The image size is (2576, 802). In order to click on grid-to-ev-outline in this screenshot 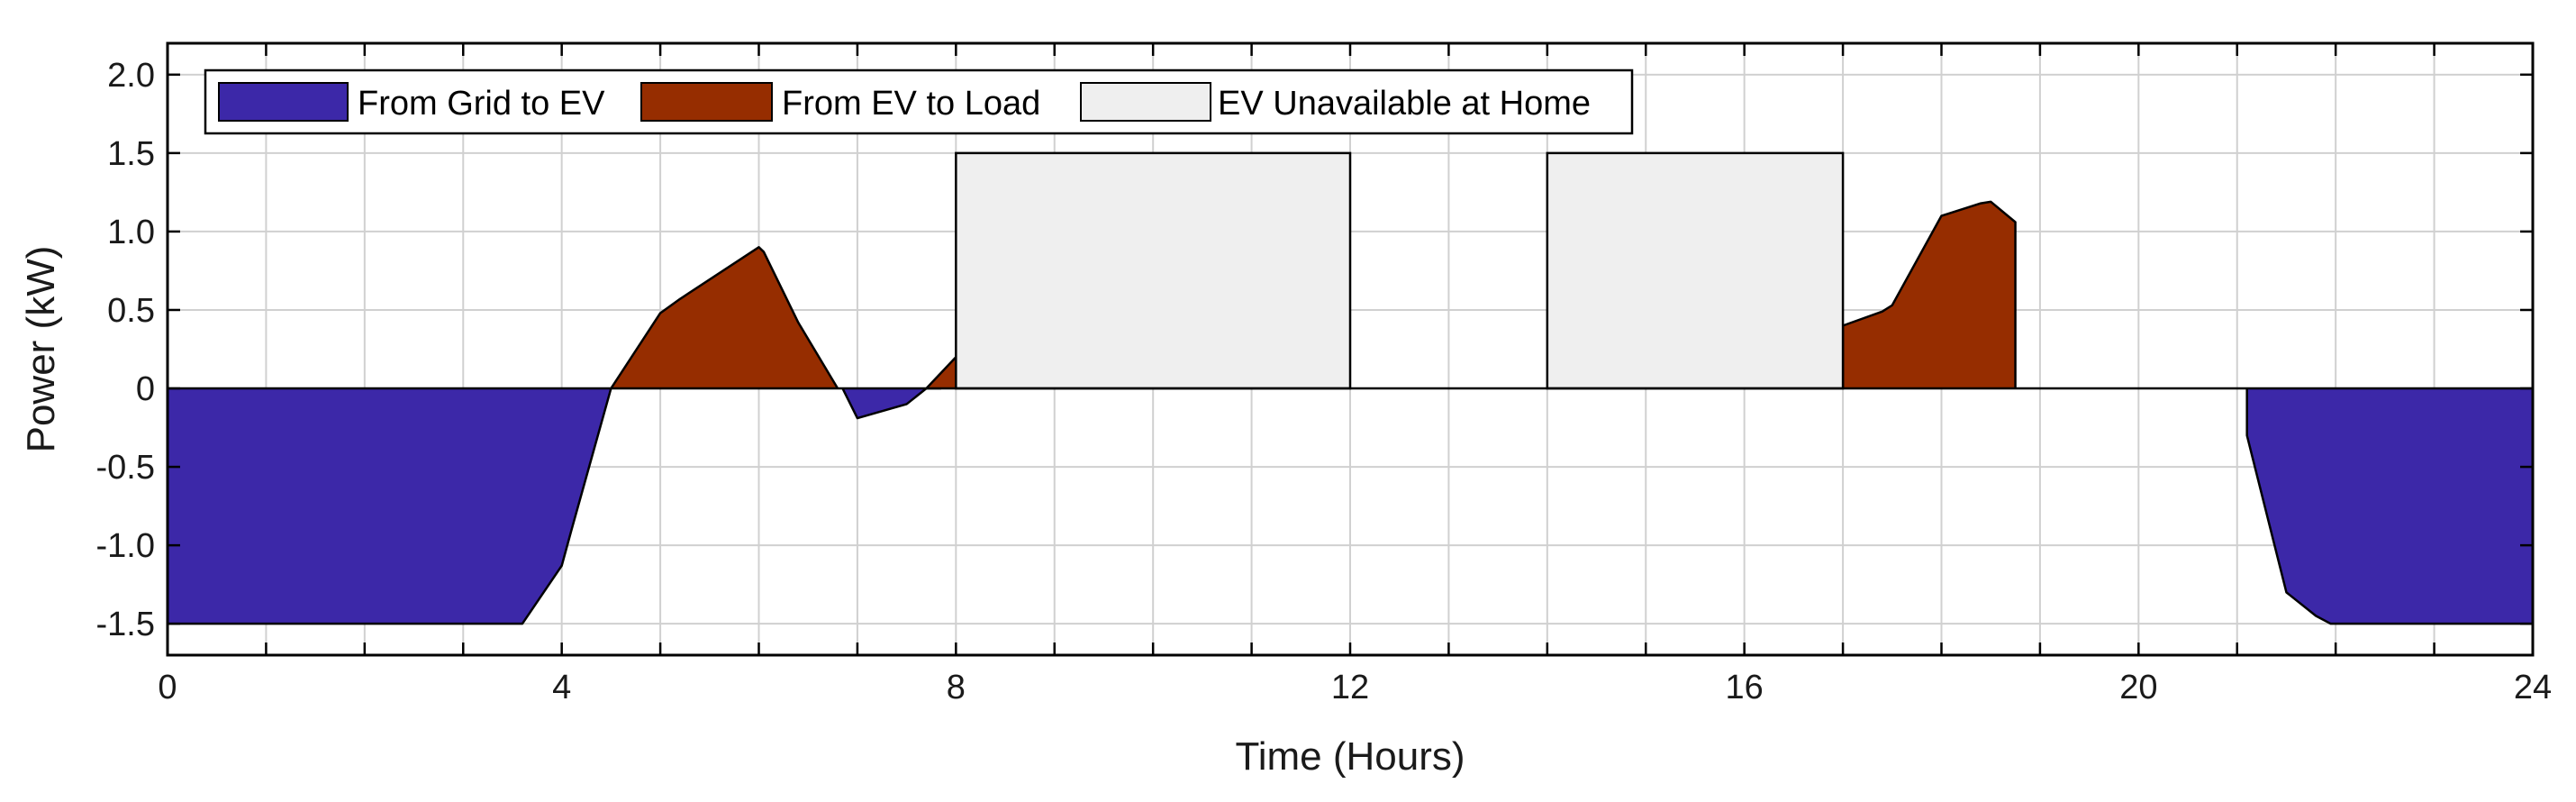, I will do `click(390, 506)`.